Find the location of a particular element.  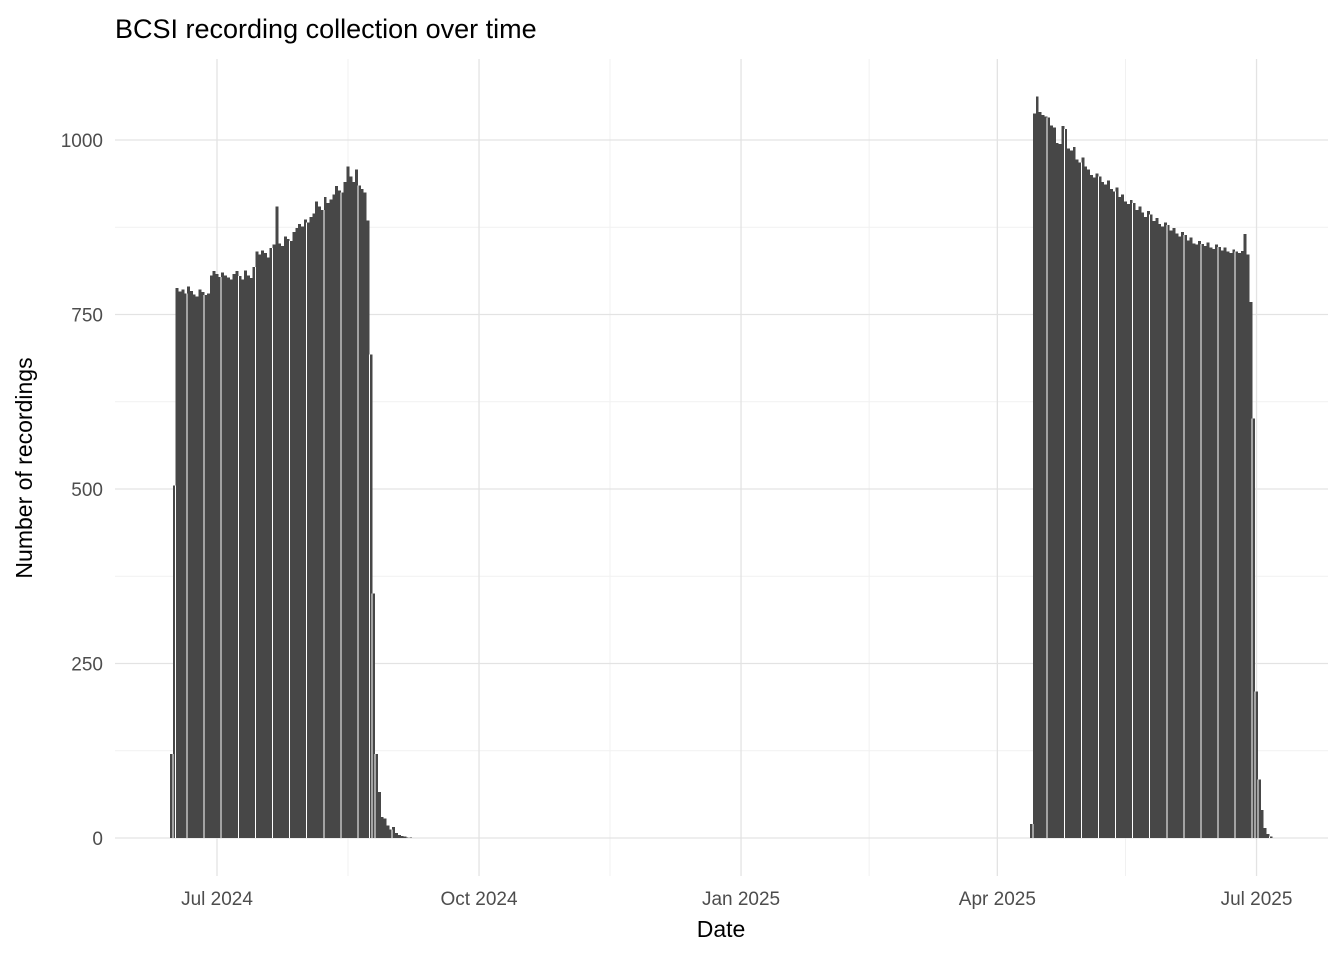

y-tick-label: 1000 is located at coordinates (82, 141).